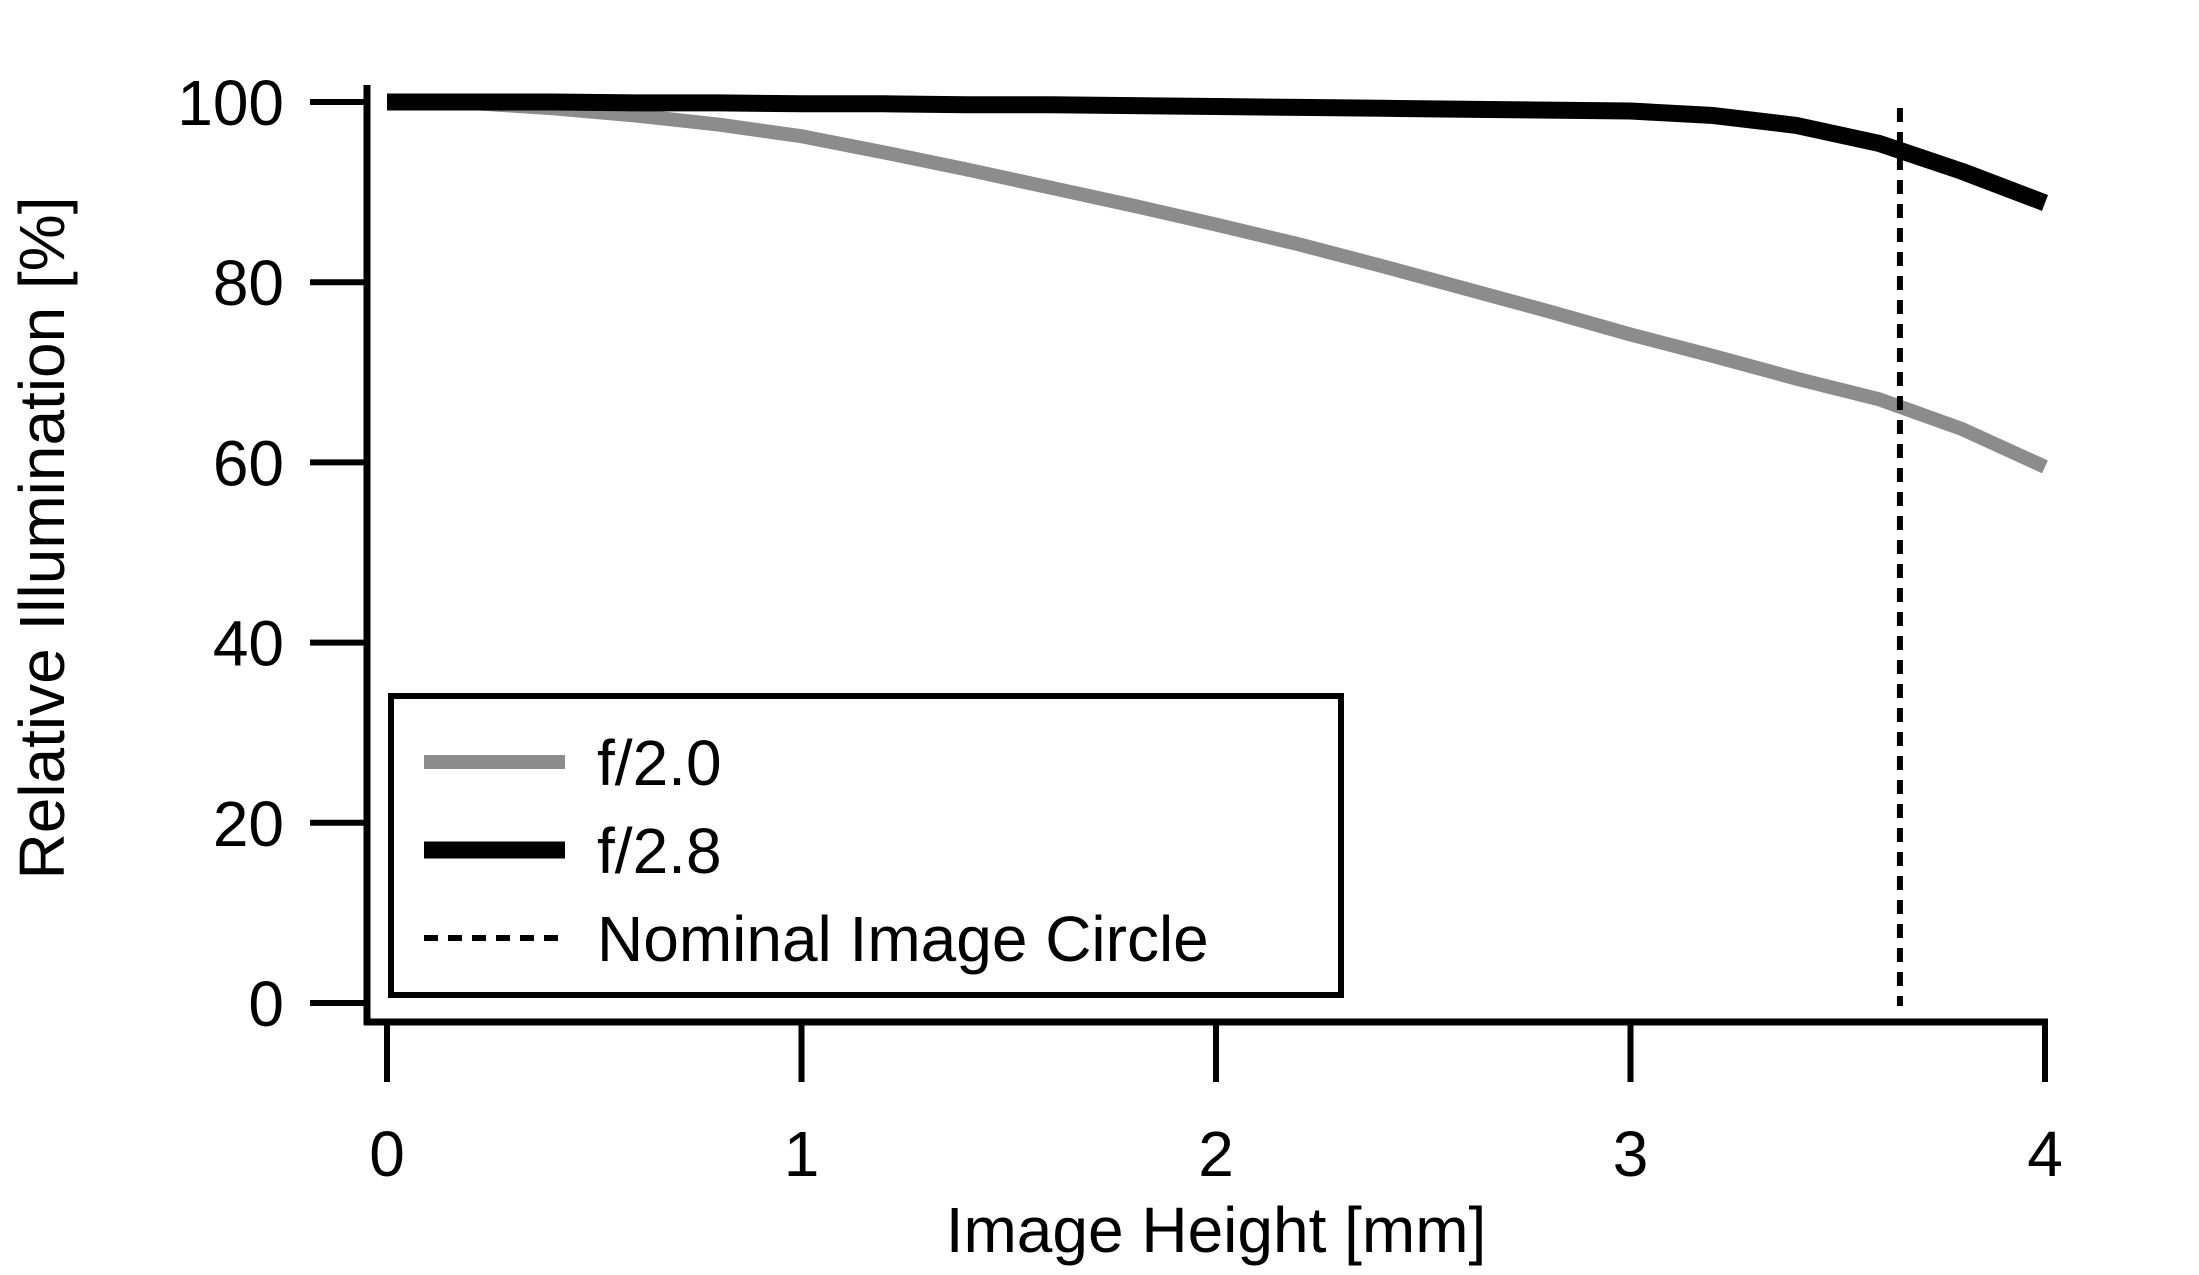 Image resolution: width=2199 pixels, height=1275 pixels. What do you see at coordinates (1218, 152) in the screenshot?
I see `line-series` at bounding box center [1218, 152].